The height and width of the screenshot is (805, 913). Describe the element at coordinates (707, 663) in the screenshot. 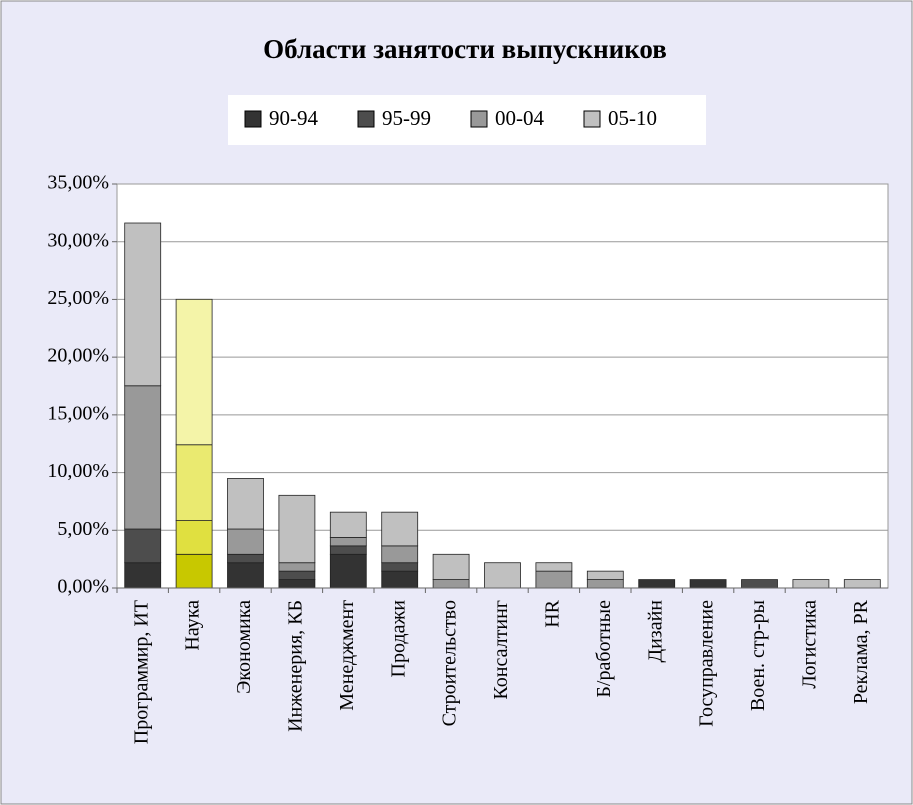

I see `x-tick-label: Госуправление` at that location.